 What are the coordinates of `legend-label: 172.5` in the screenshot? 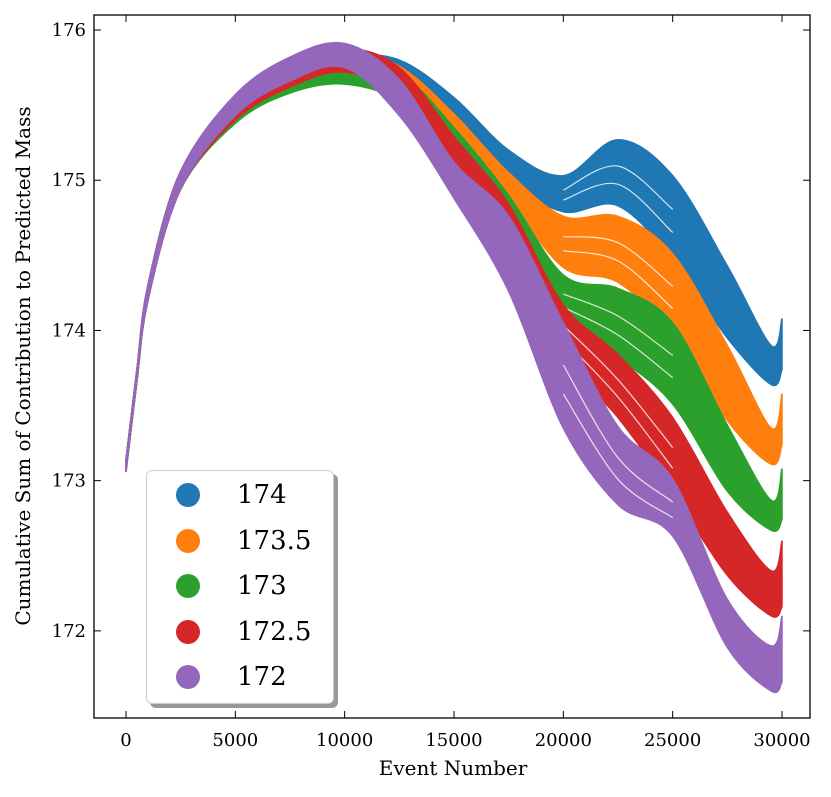 It's located at (274, 631).